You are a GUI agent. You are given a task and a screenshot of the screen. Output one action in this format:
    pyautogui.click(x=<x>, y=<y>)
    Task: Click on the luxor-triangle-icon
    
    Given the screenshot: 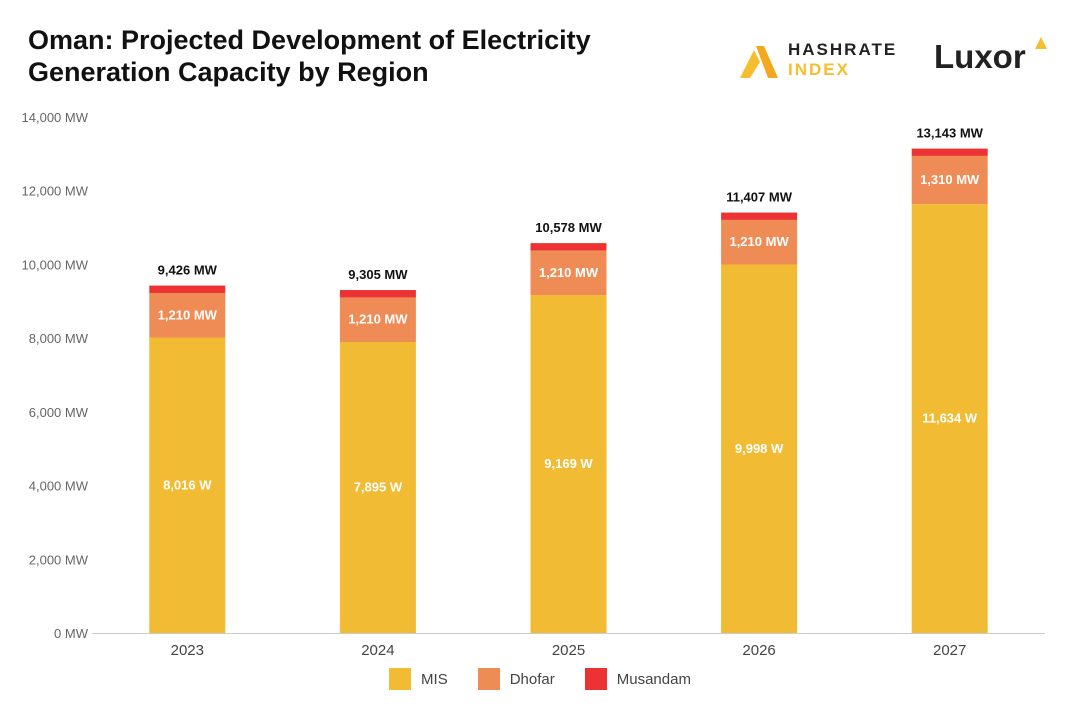 What is the action you would take?
    pyautogui.click(x=1041, y=43)
    